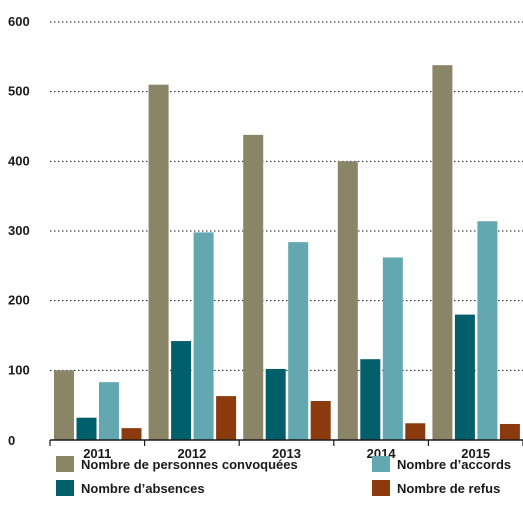 This screenshot has height=510, width=523. Describe the element at coordinates (191, 453) in the screenshot. I see `x-tick-label: 2012` at that location.